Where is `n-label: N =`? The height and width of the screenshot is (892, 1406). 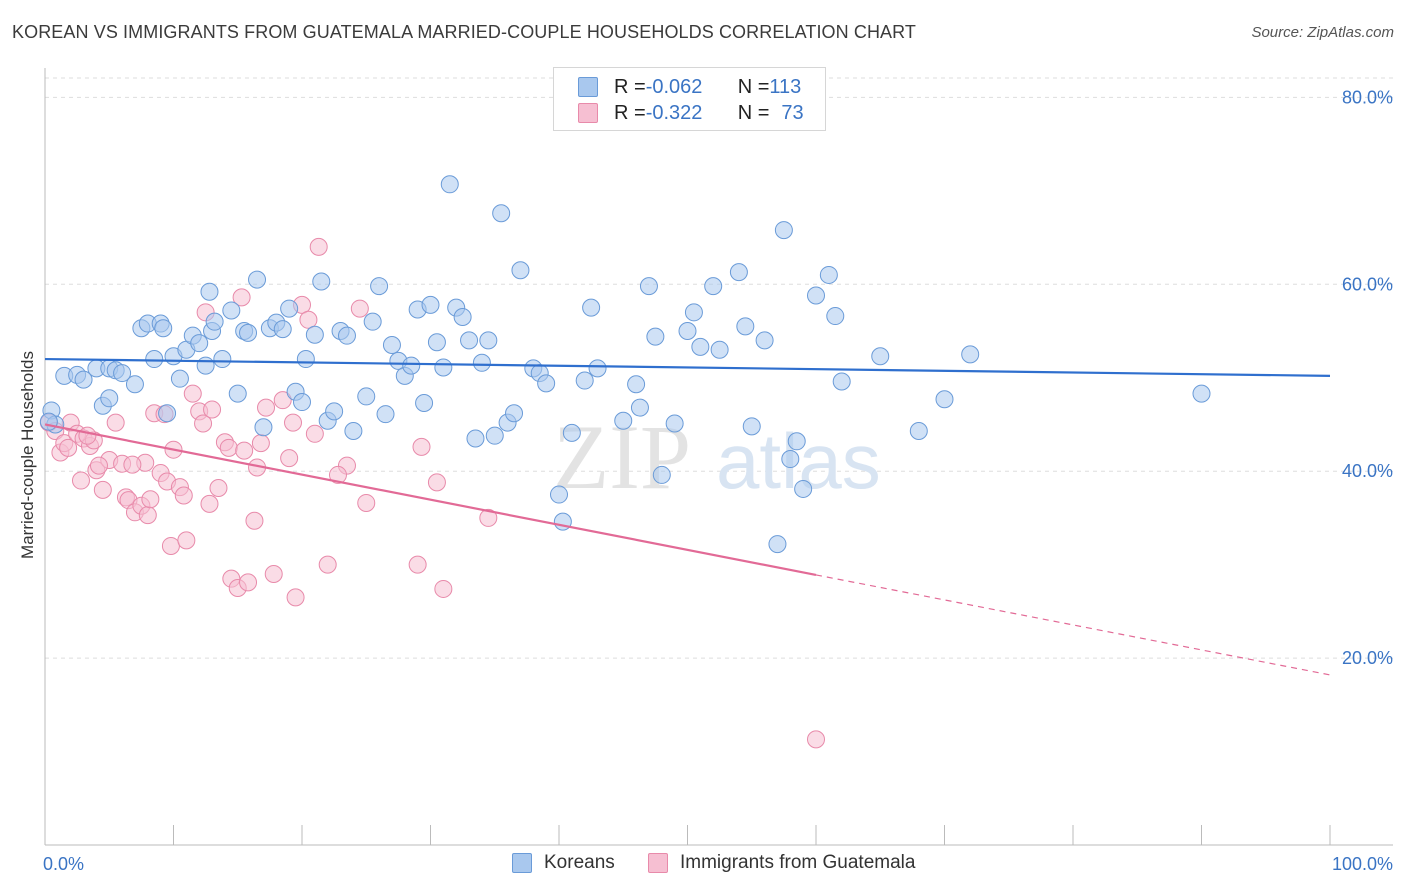
n-label: N = is located at coordinates (753, 112).